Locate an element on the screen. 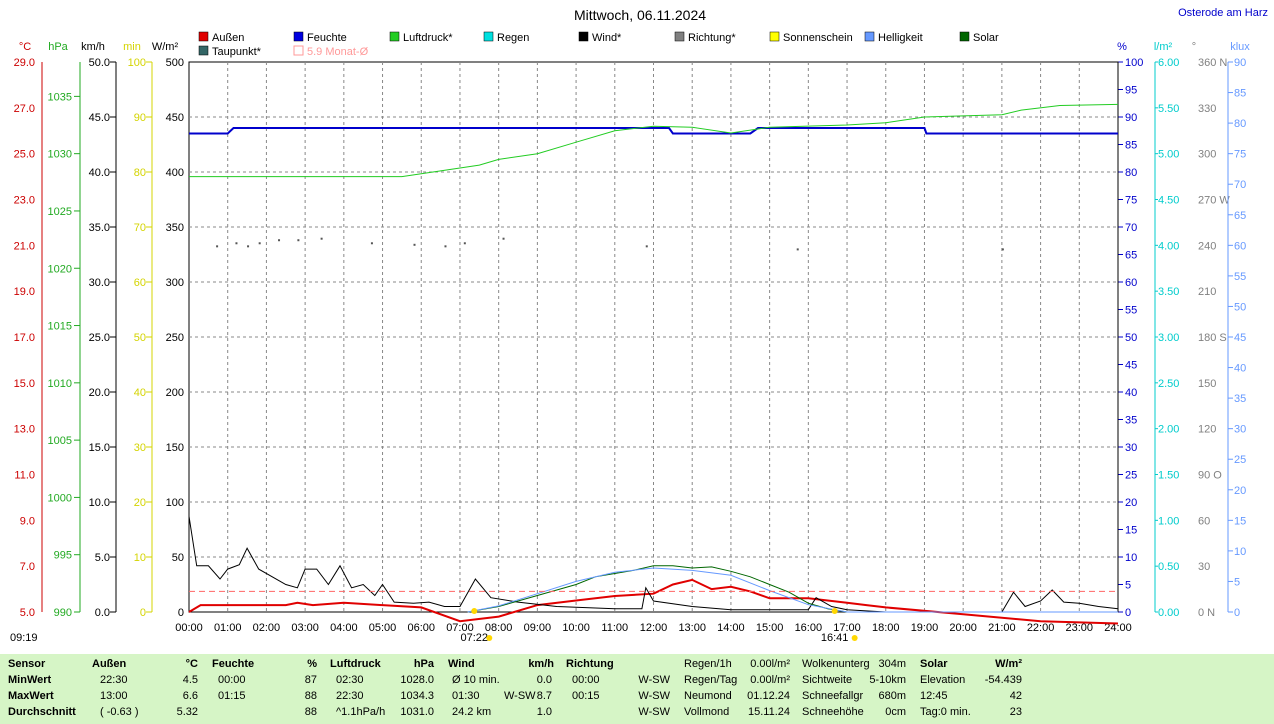  x-tick-label: 15:00 is located at coordinates (770, 628).